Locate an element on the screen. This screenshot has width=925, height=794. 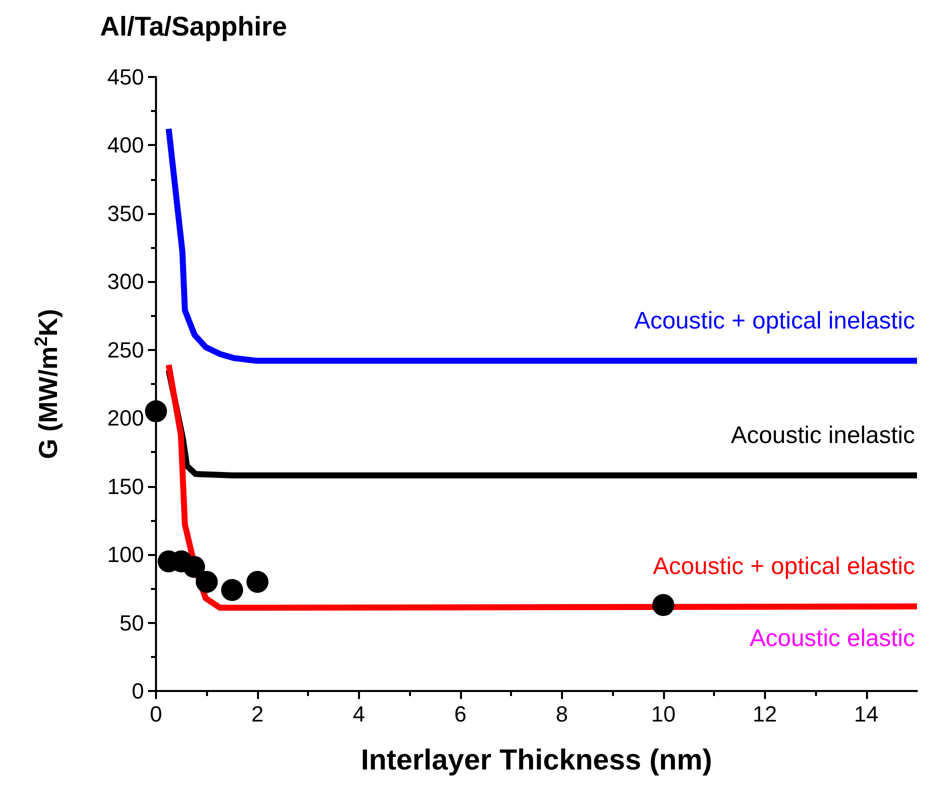
y-tick-label: 150 is located at coordinates (125, 486).